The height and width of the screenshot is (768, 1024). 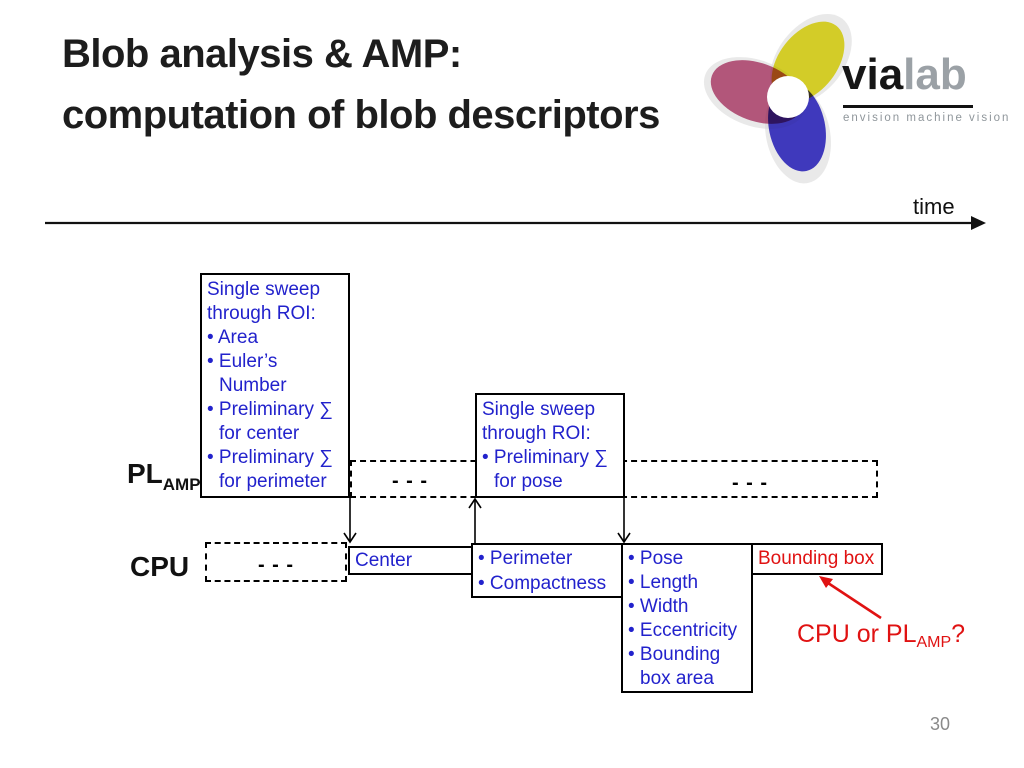 What do you see at coordinates (525, 558) in the screenshot?
I see `perimeter-box-line: • Perimeter` at bounding box center [525, 558].